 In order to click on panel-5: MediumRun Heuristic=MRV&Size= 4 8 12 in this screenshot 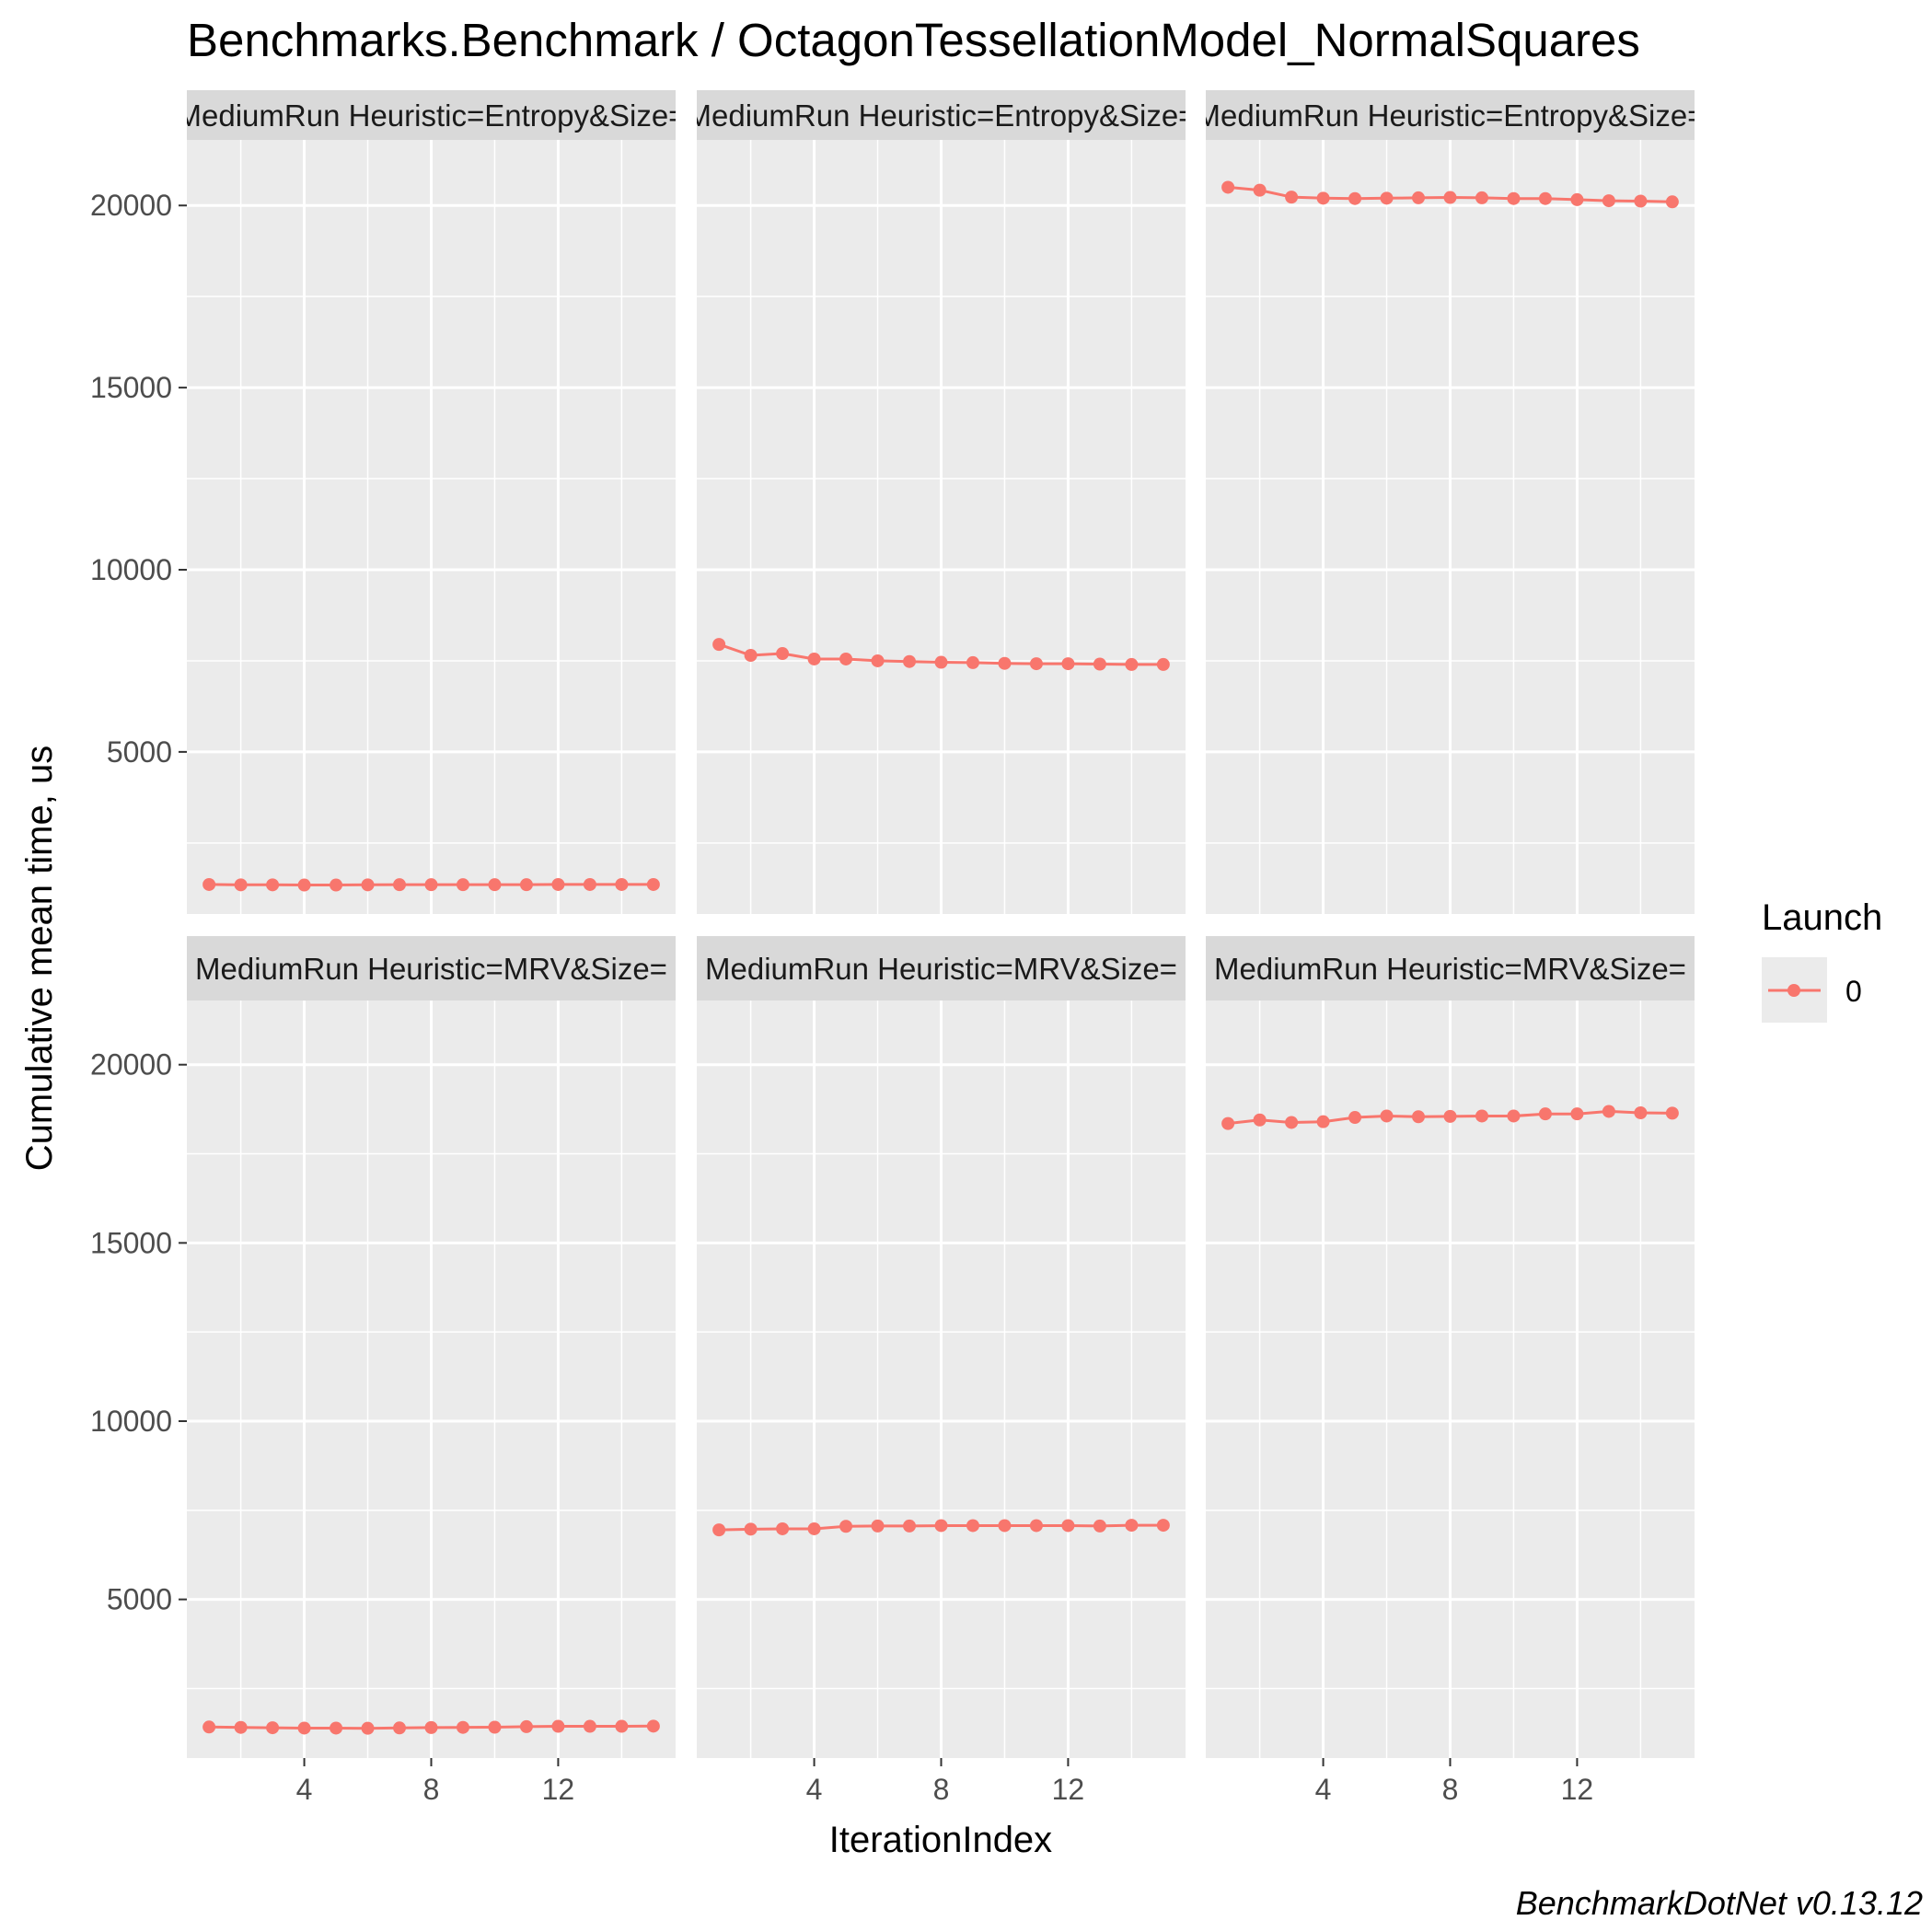, I will do `click(942, 1371)`.